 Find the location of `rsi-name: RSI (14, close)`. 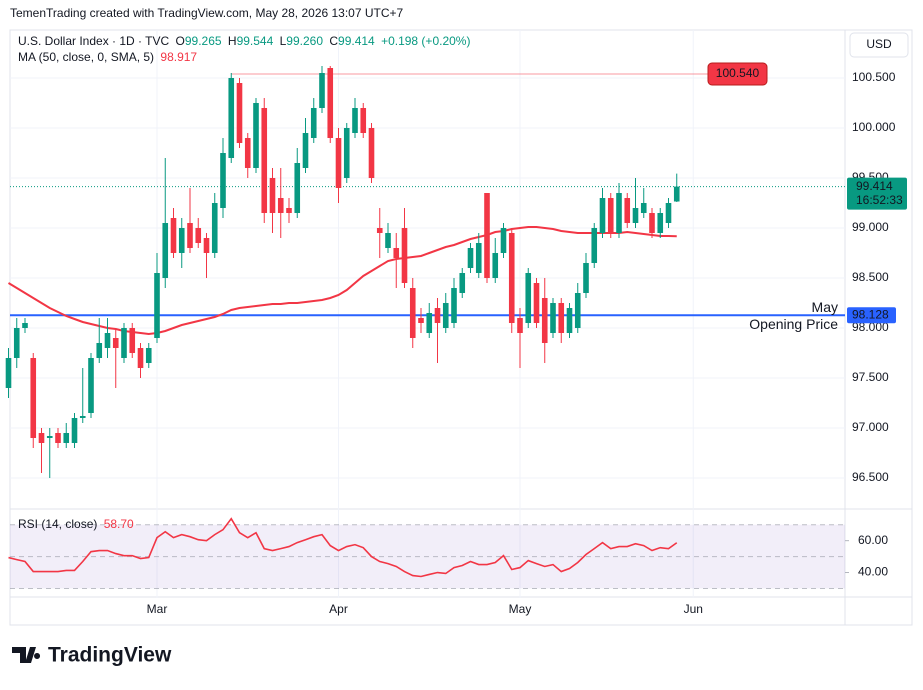

rsi-name: RSI (14, close) is located at coordinates (57, 524).